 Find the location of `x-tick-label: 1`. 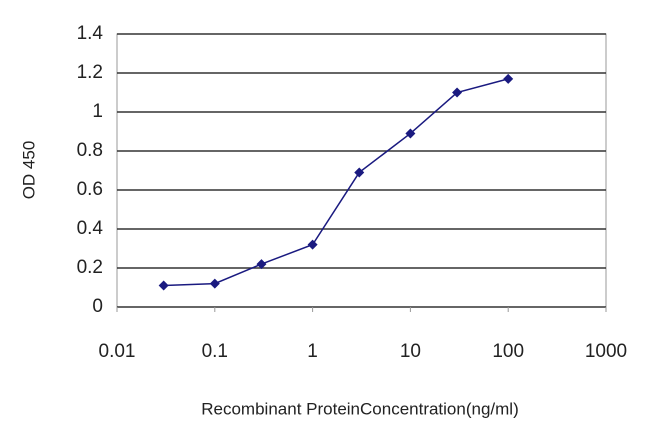

x-tick-label: 1 is located at coordinates (312, 351).